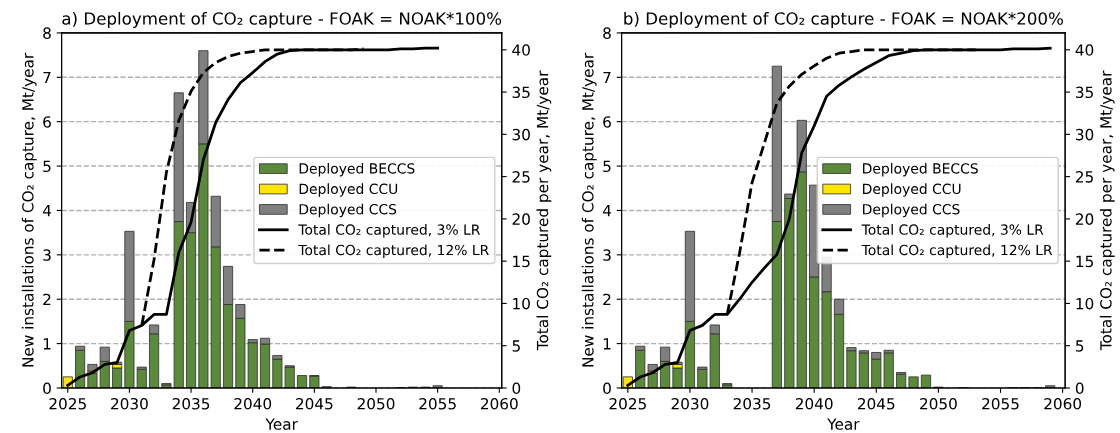  Describe the element at coordinates (843, 20) in the screenshot. I see `chart-title: b) Deployment of CO₂ capture - FOAK = NOAK*200%` at that location.